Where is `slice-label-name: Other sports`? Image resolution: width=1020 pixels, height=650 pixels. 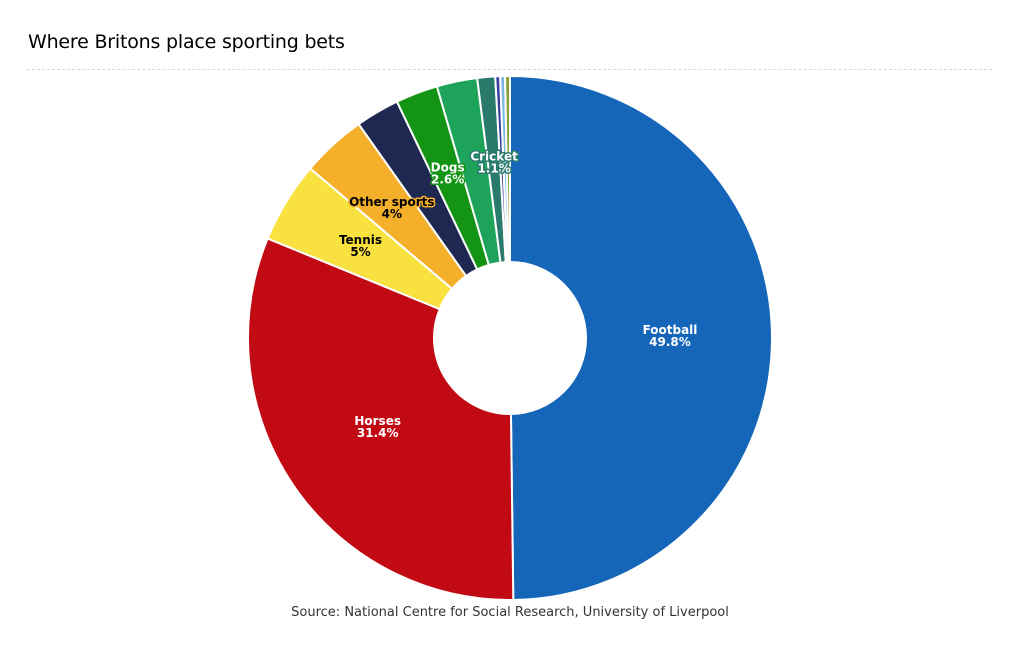
slice-label-name: Other sports is located at coordinates (392, 202).